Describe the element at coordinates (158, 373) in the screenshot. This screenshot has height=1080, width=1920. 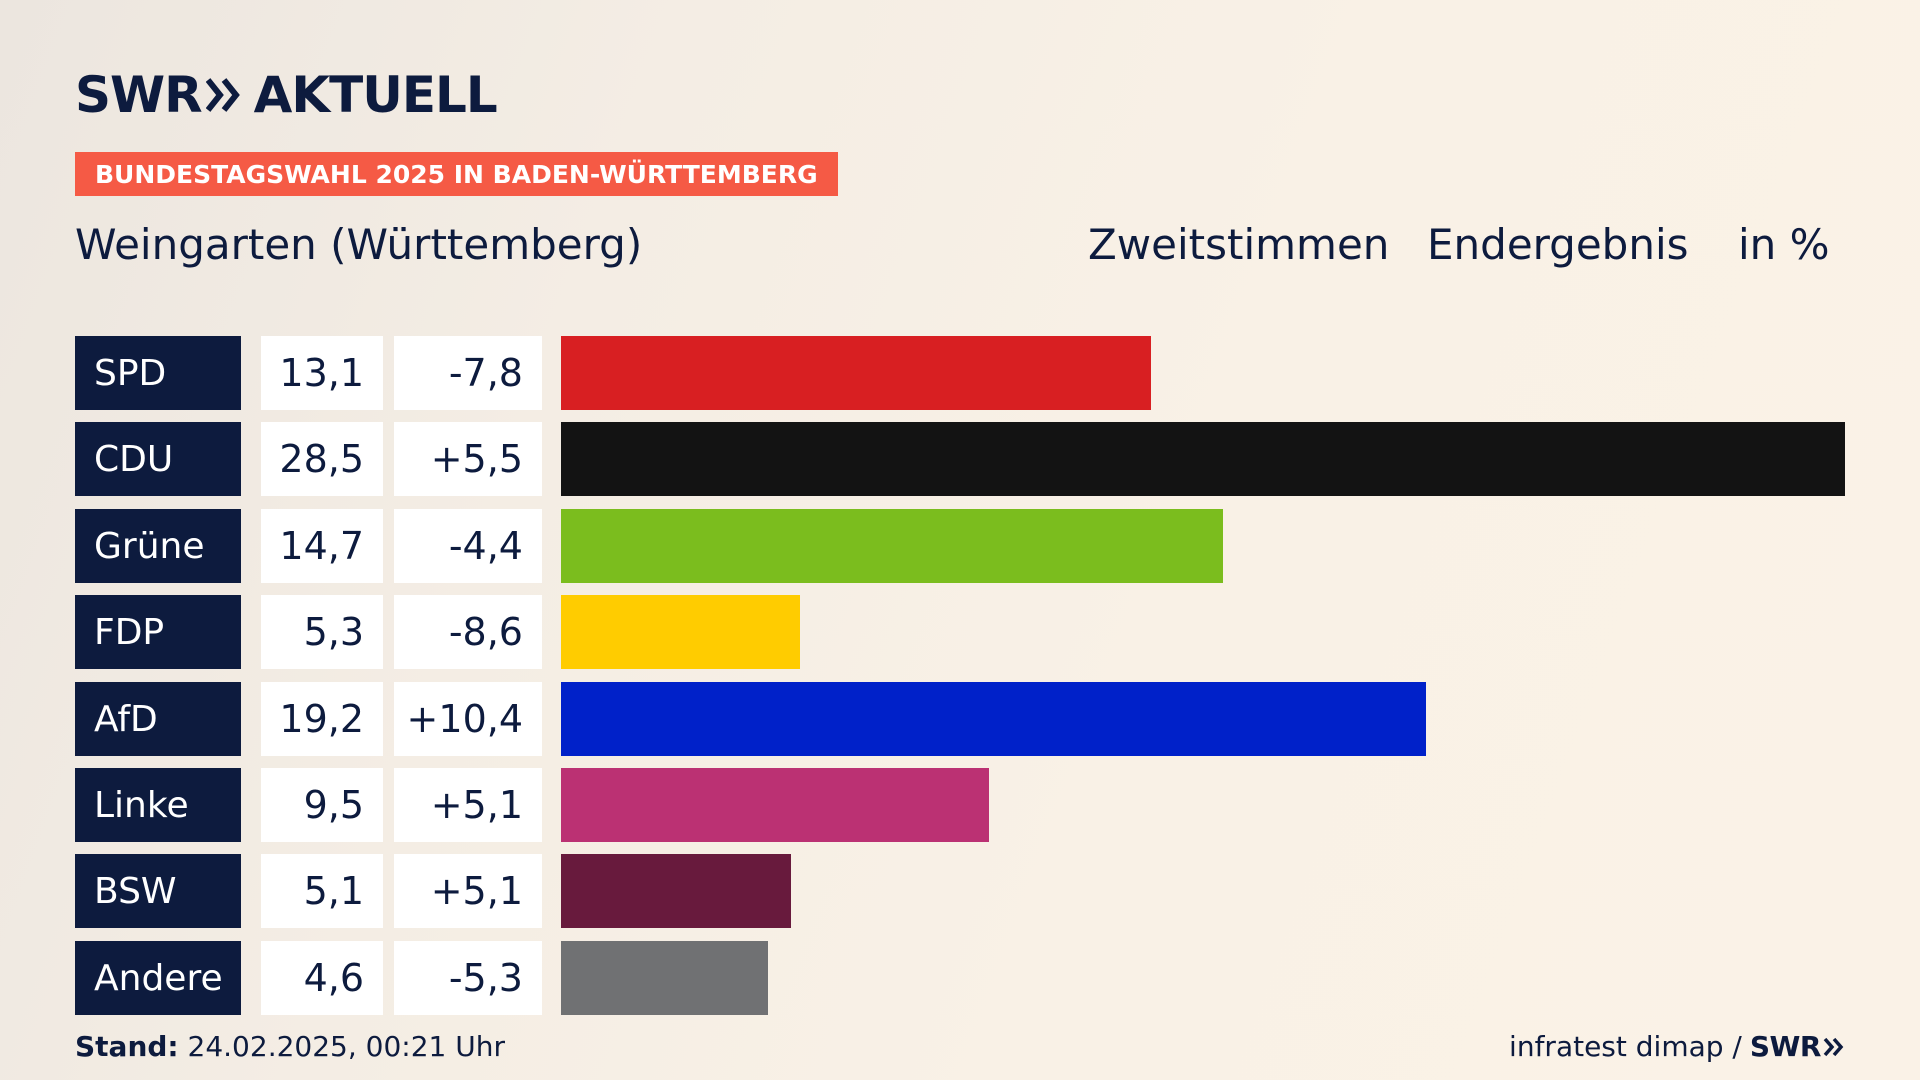
I see `party-label-spd: SPD` at that location.